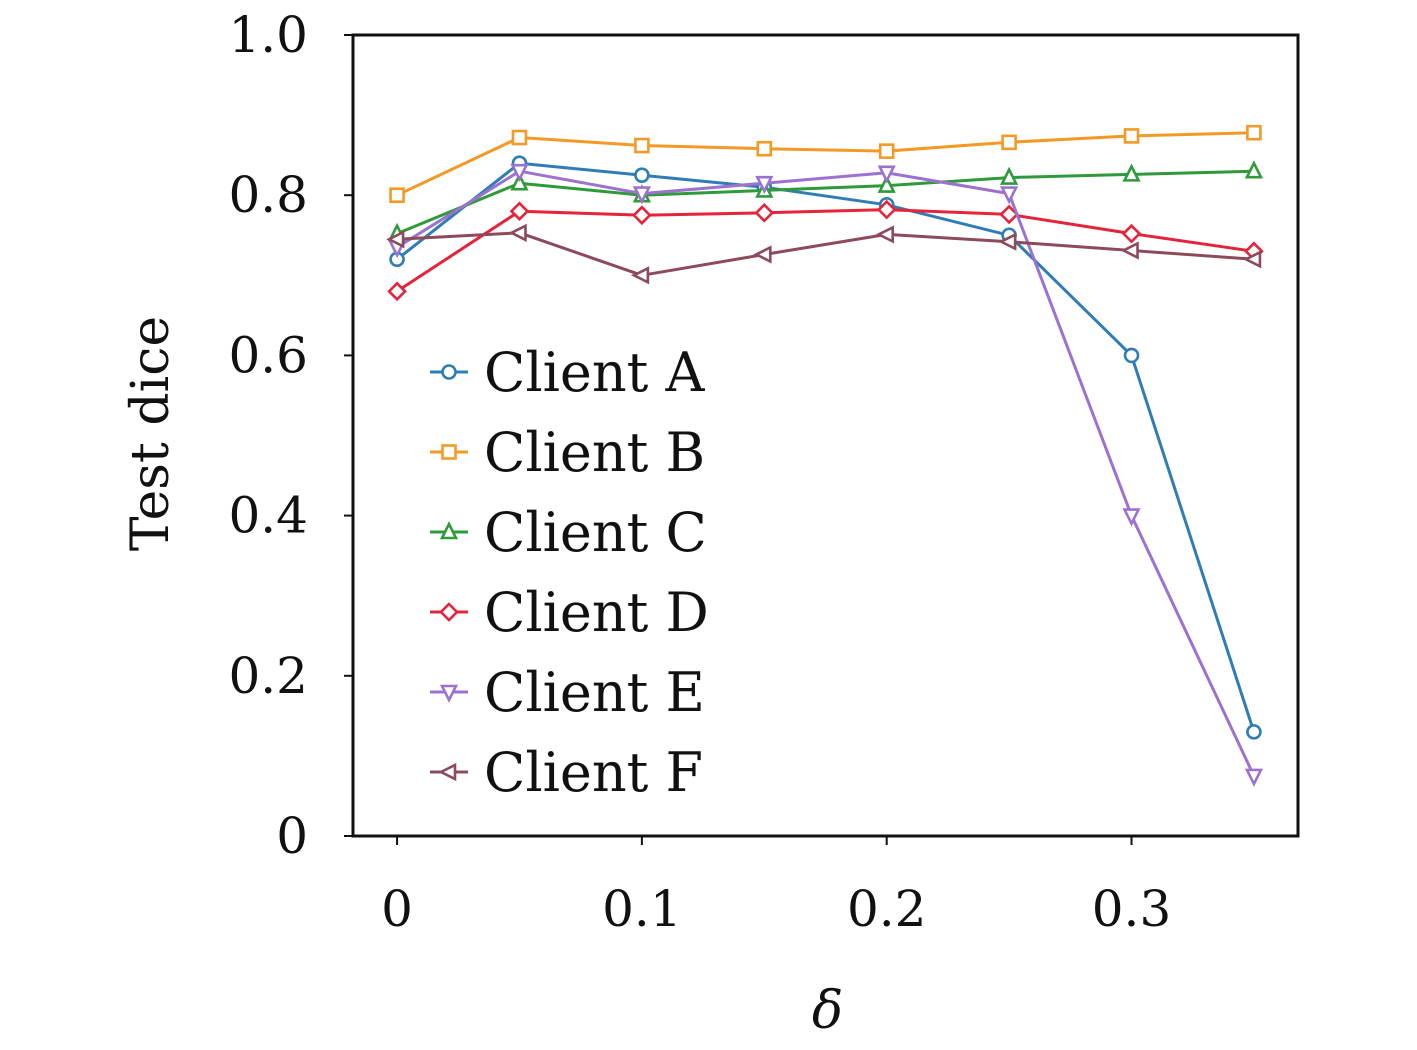 The height and width of the screenshot is (1050, 1417). What do you see at coordinates (268, 35) in the screenshot?
I see `y-tick-label: 1.0` at bounding box center [268, 35].